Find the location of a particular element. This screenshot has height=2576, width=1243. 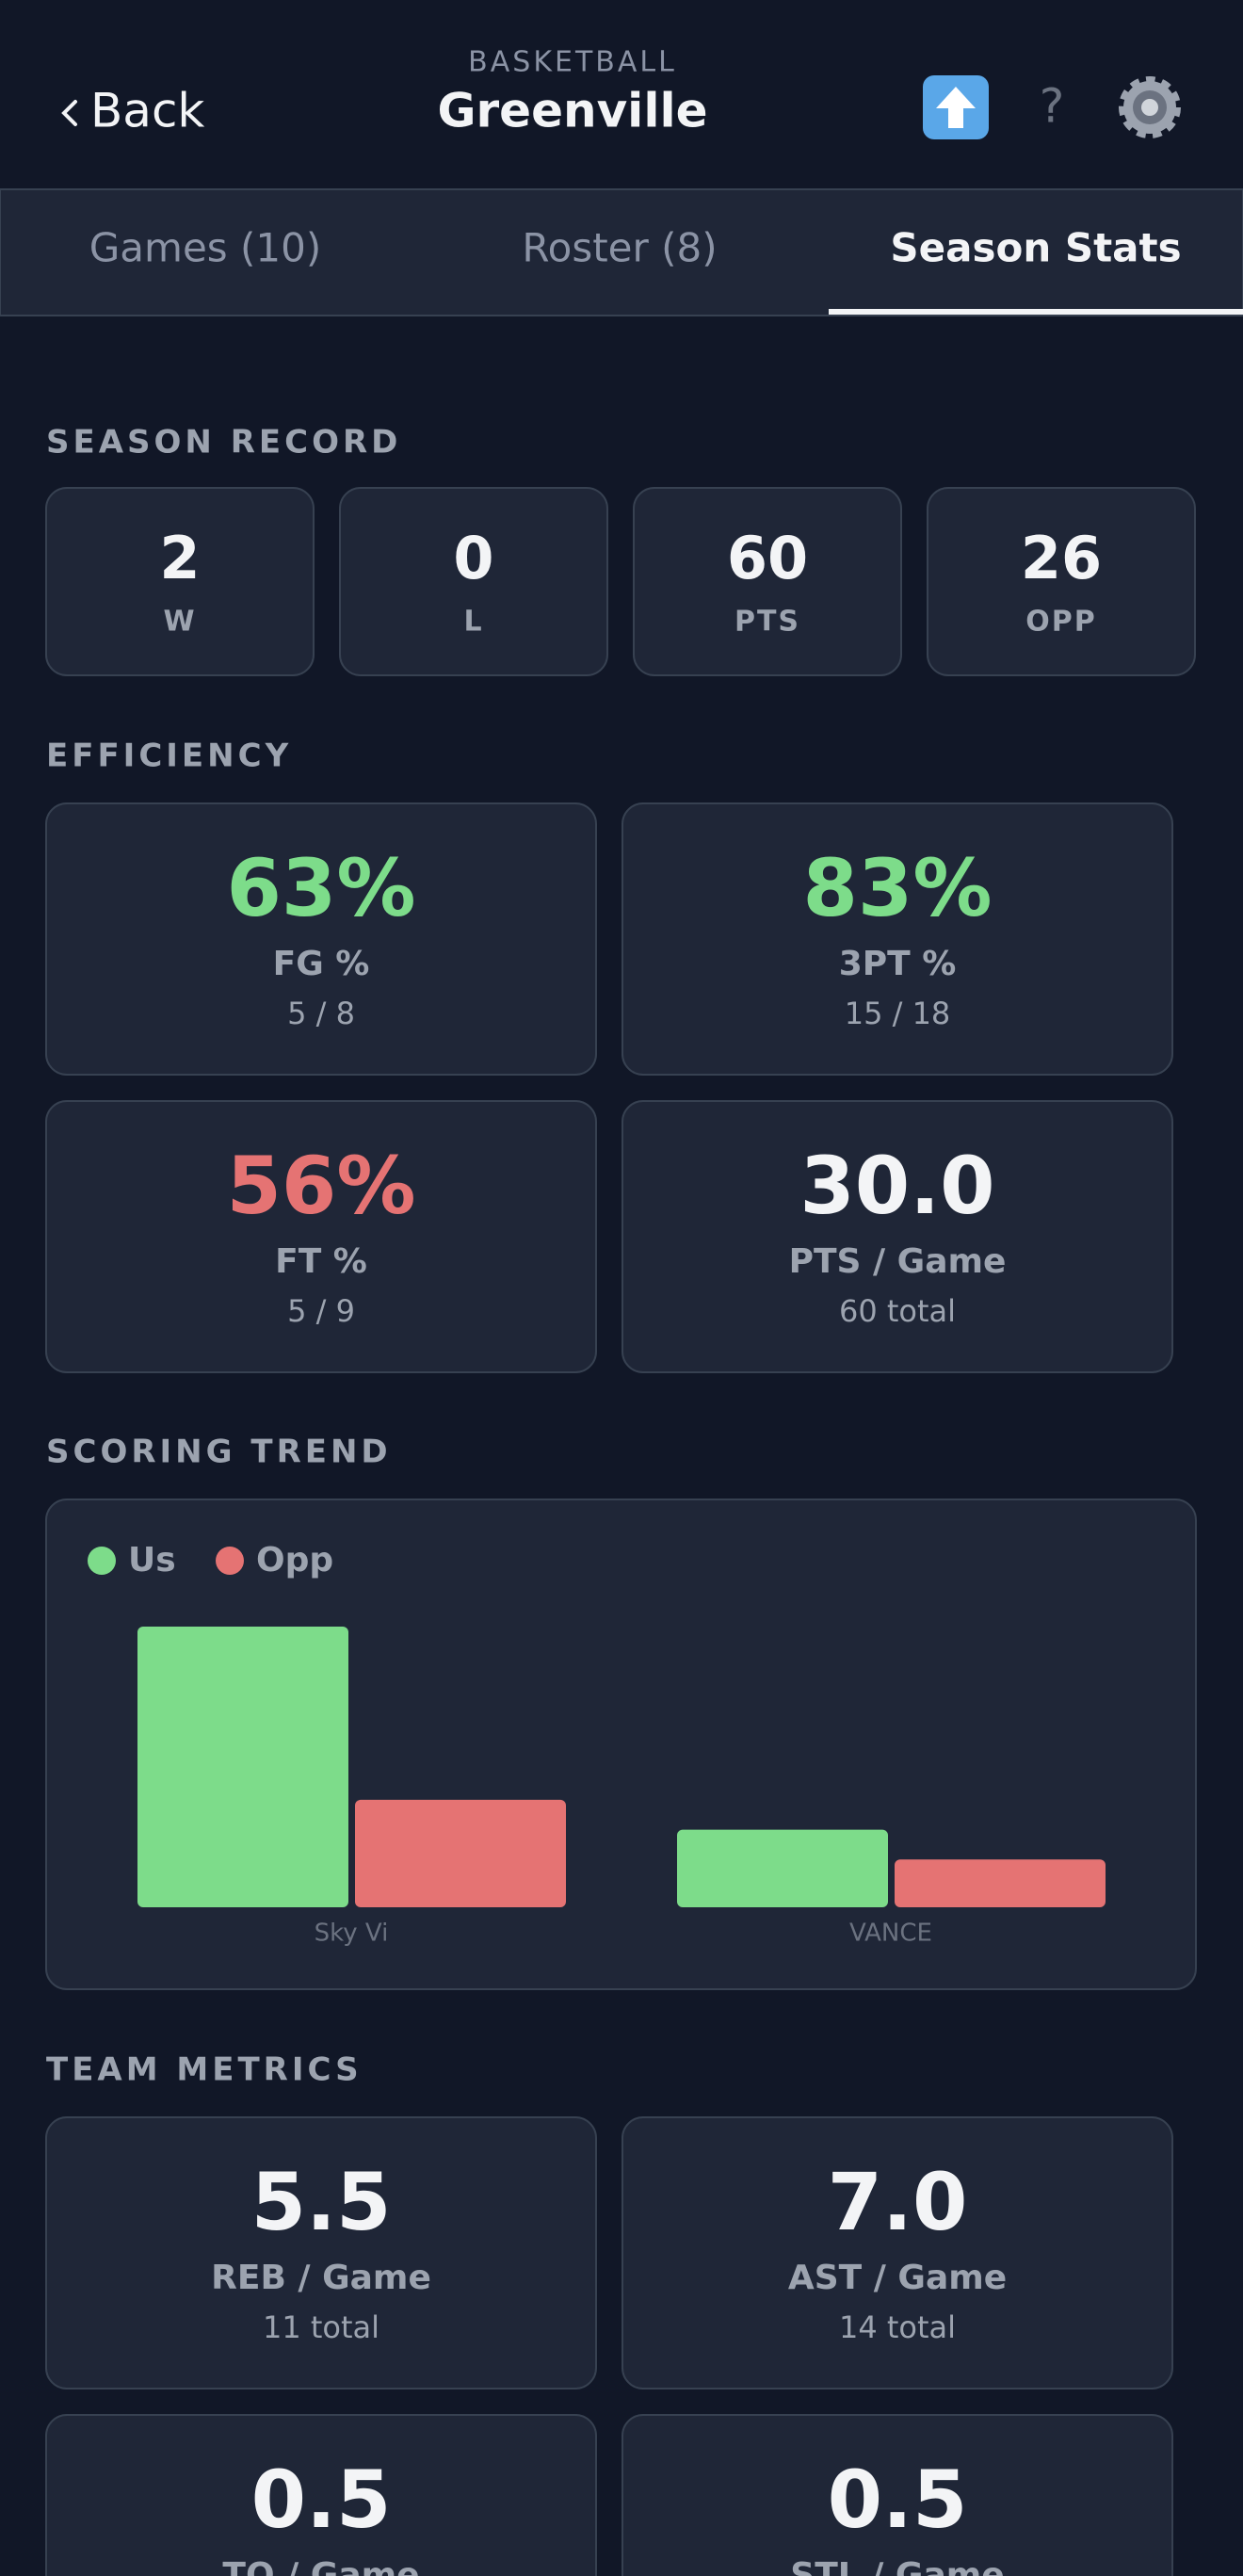

x-tick-label: VANCE is located at coordinates (890, 1934).